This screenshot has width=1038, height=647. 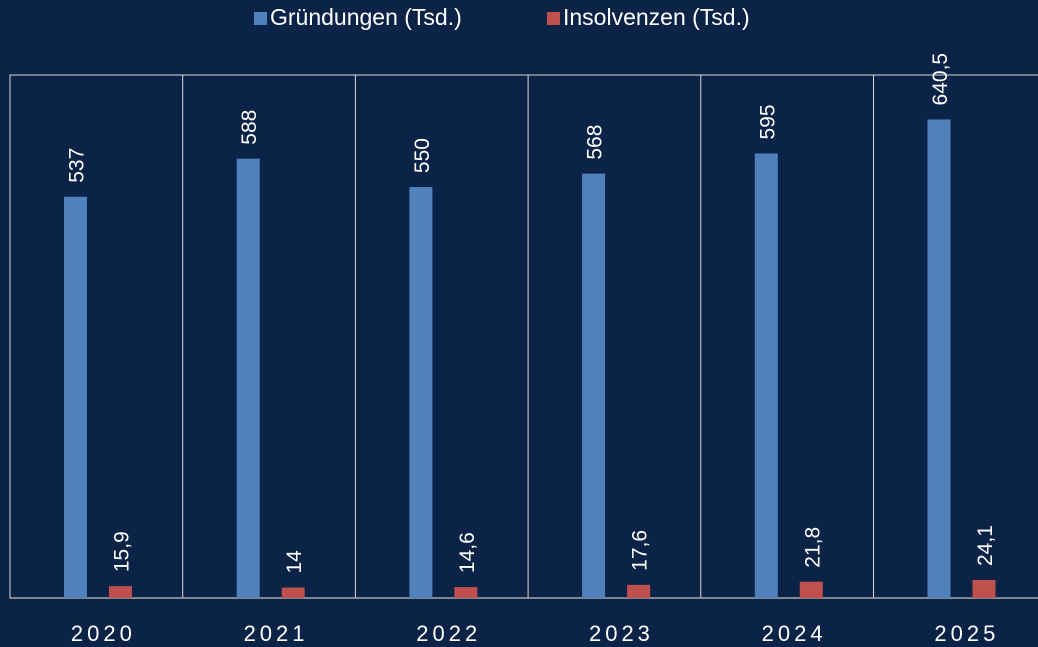 I want to click on x-tick-label: 2021, so click(x=276, y=633).